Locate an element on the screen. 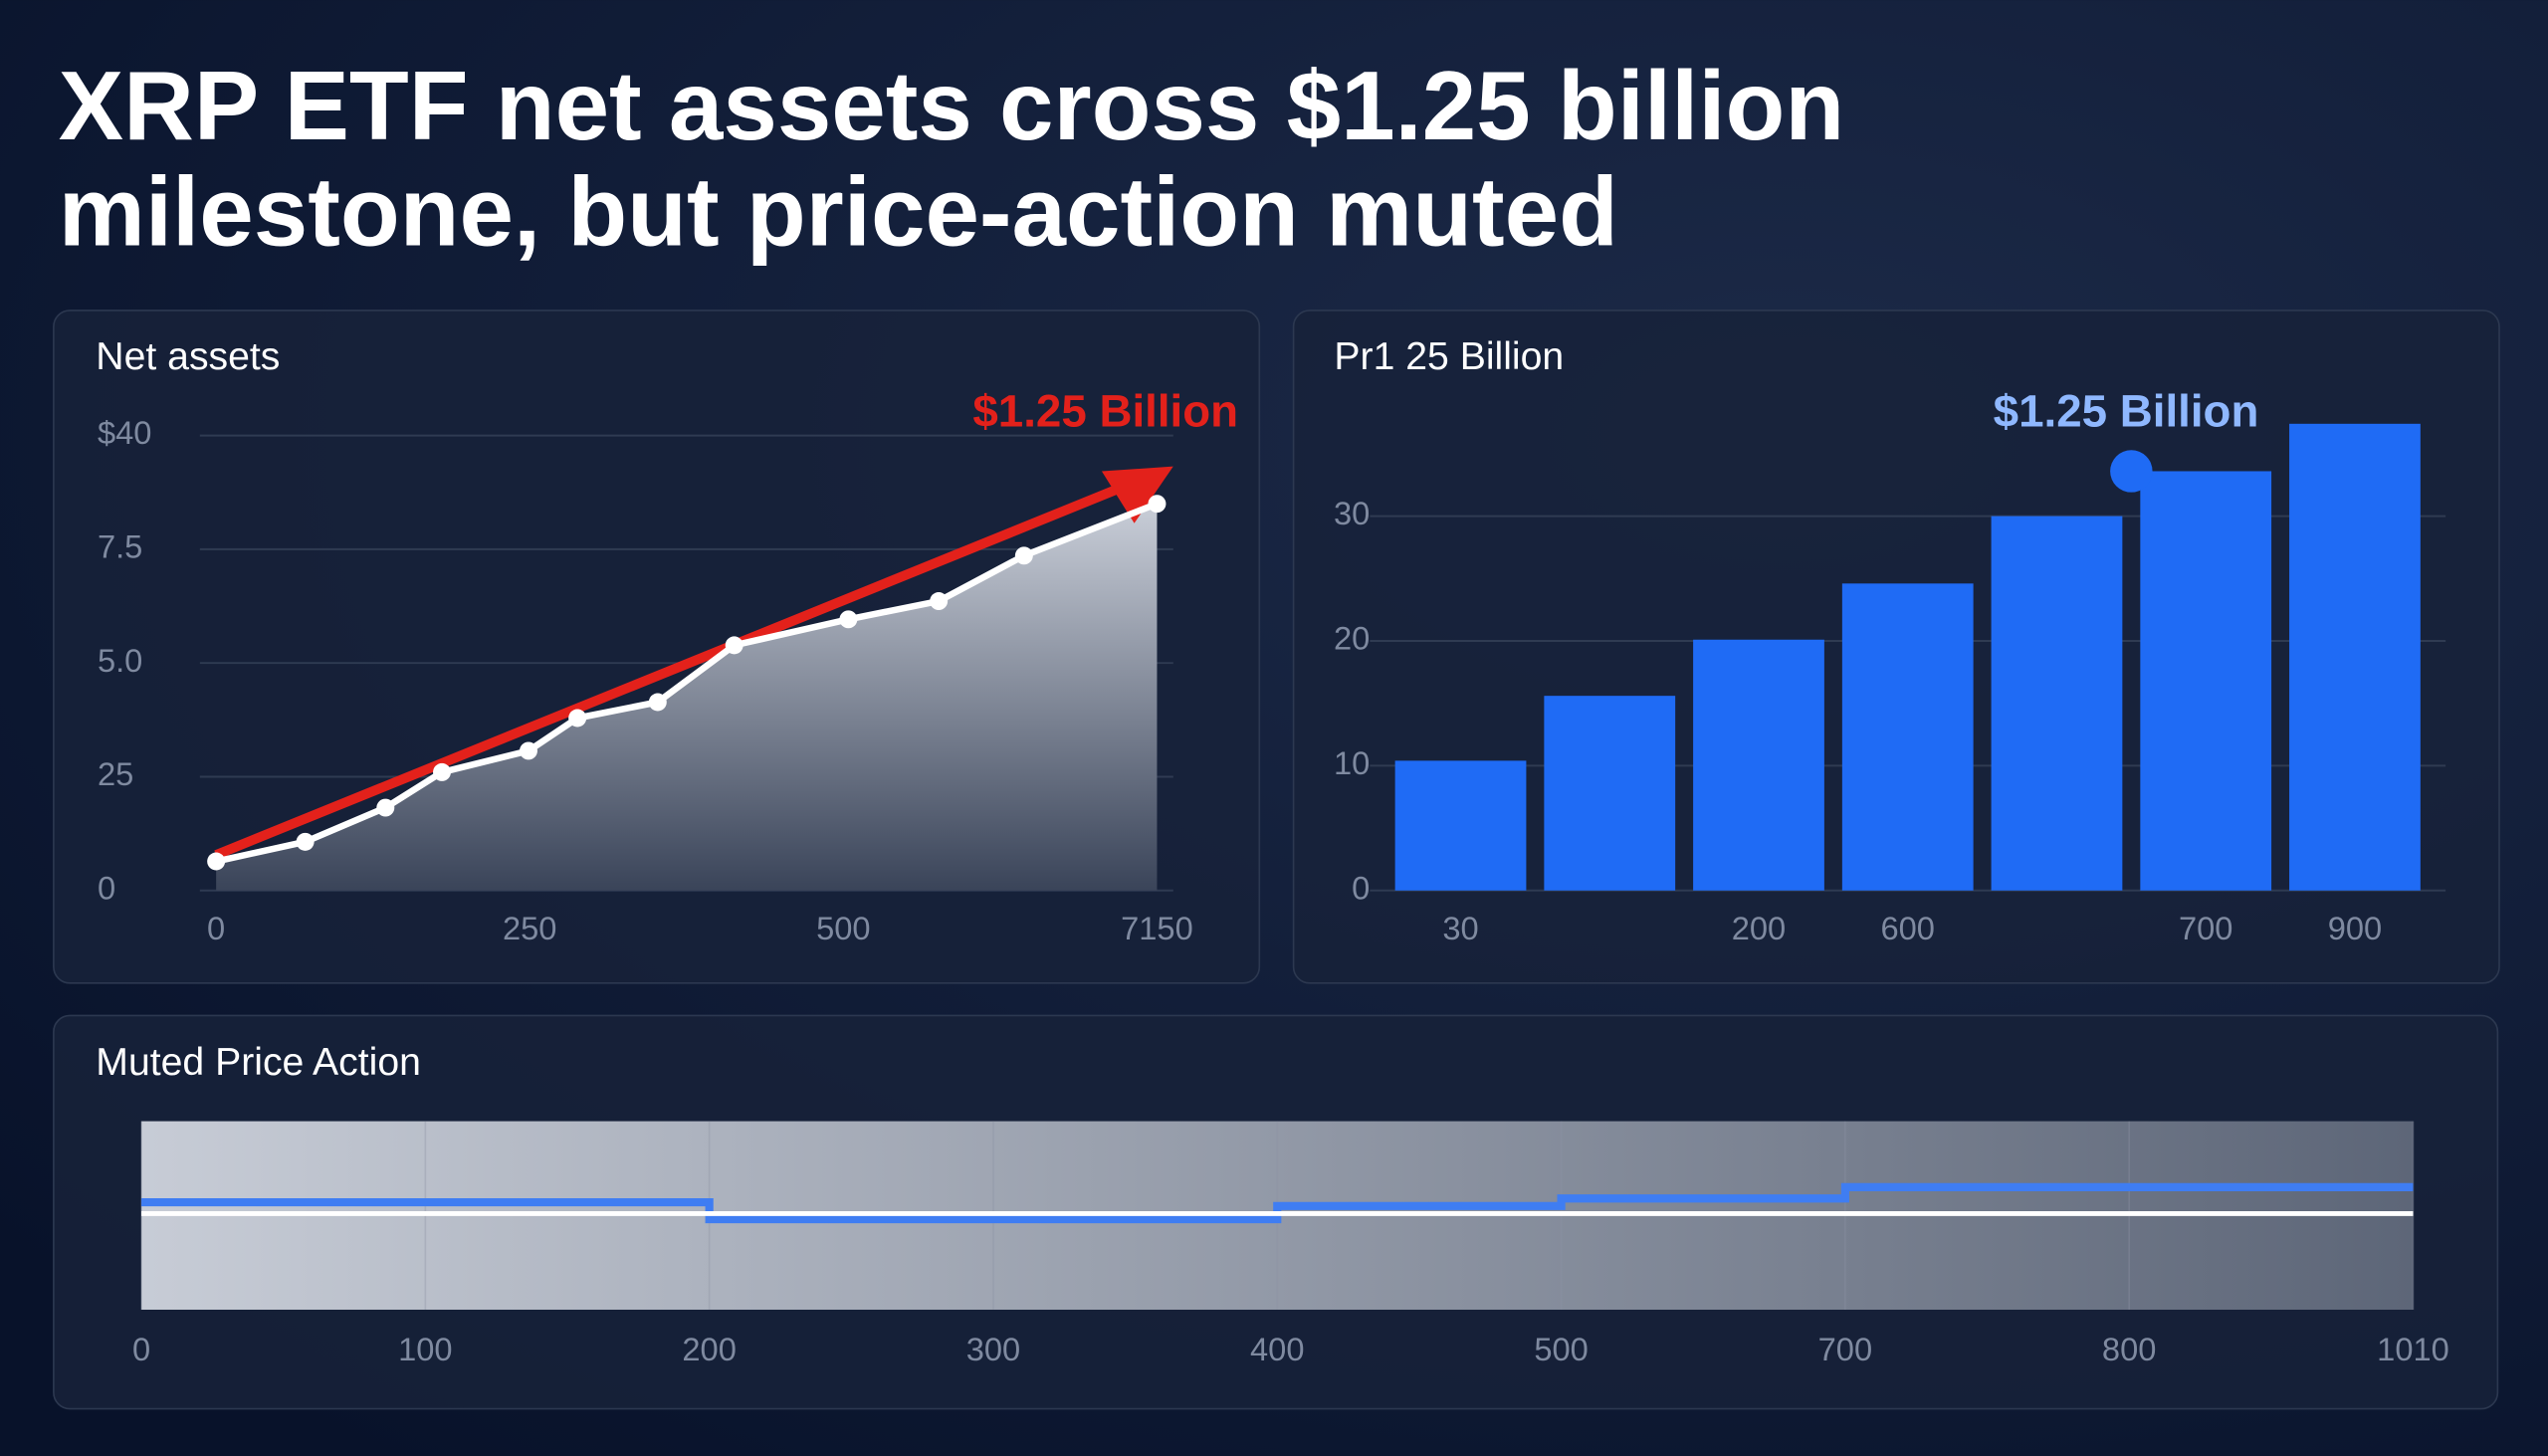 This screenshot has width=2548, height=1456. y-tick-label: 20 is located at coordinates (1352, 638).